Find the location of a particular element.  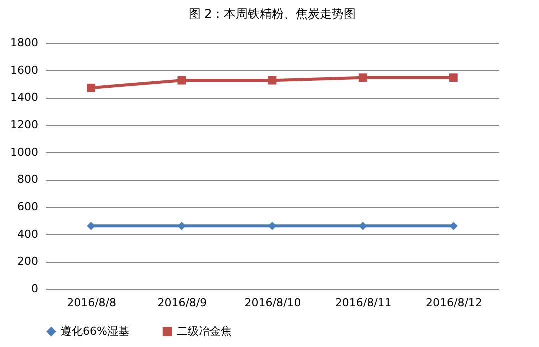

x-tick-label: 2016/8/8 is located at coordinates (92, 303).